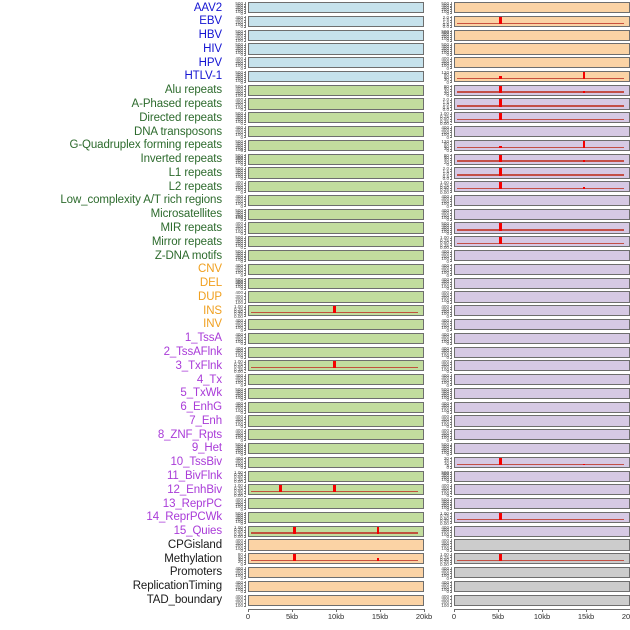  Describe the element at coordinates (532, 243) in the screenshot. I see `track-row: 1.00 0.75 0.50 0.25 0.00` at that location.